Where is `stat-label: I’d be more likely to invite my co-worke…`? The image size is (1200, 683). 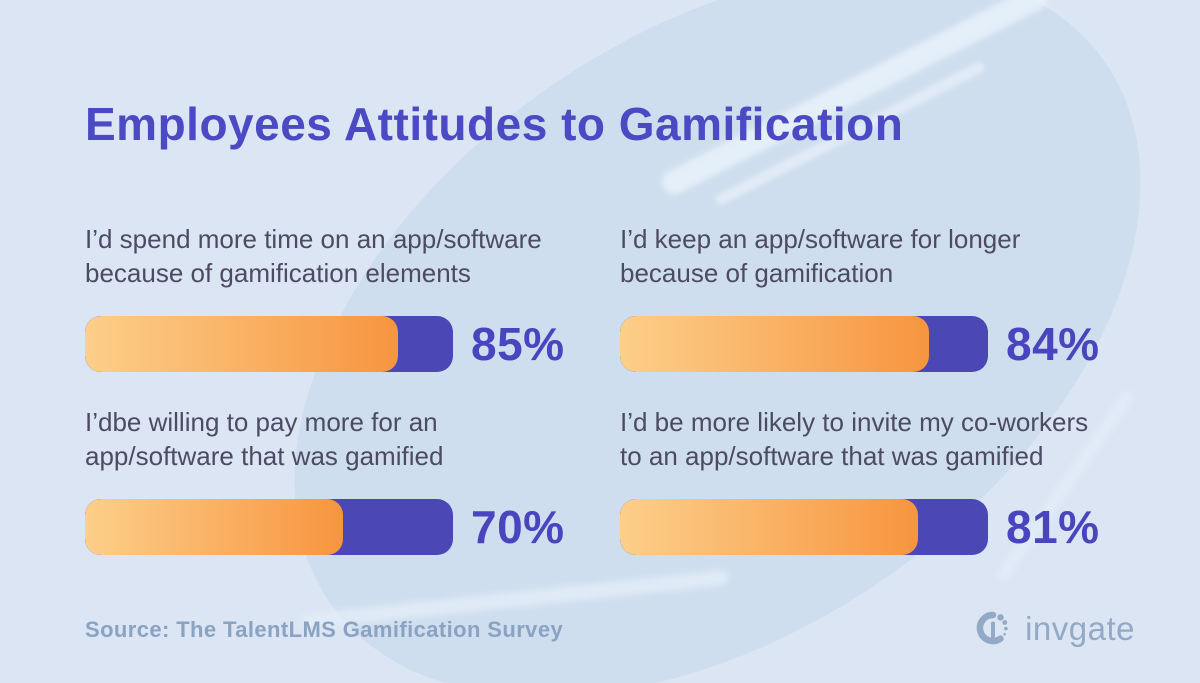
stat-label: I’d be more likely to invite my co-worke… is located at coordinates (854, 439).